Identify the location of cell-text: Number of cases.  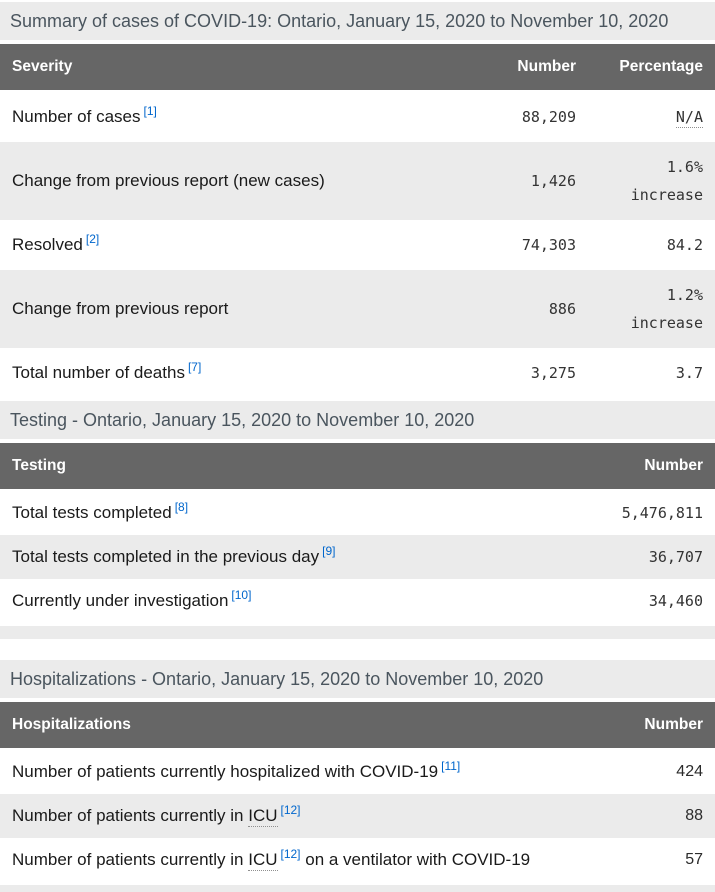
(76, 116).